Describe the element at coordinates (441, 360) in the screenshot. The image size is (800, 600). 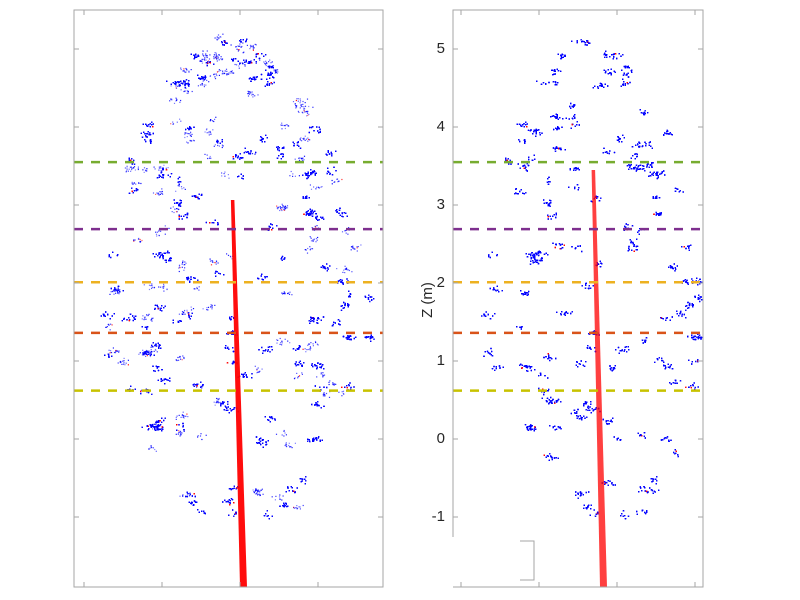
I see `y-tick-label: 1` at that location.